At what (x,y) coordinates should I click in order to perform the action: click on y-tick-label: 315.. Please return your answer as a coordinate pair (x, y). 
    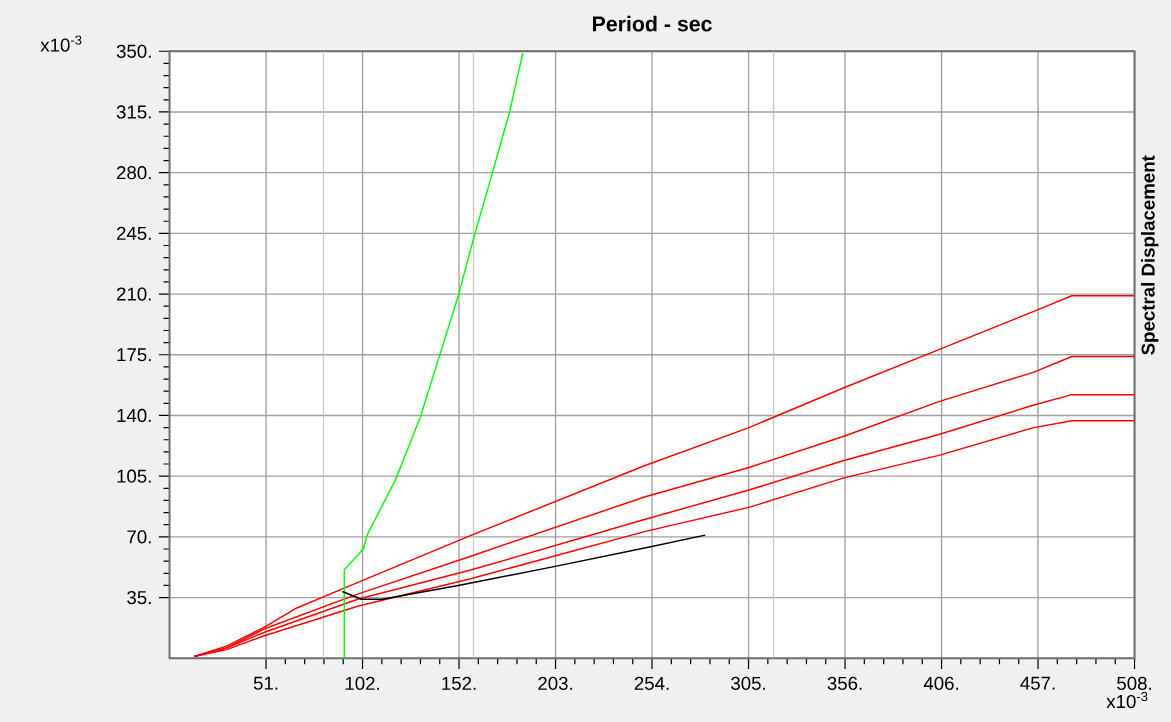
    Looking at the image, I should click on (133, 112).